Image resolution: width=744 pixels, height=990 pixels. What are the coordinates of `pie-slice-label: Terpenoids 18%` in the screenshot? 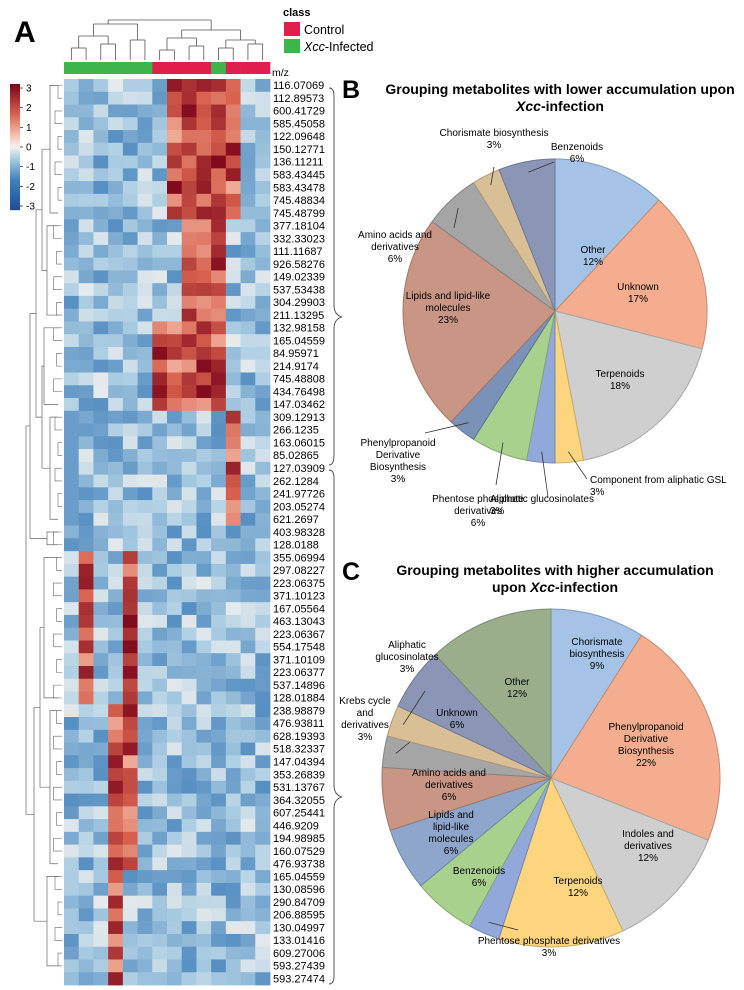 It's located at (620, 380).